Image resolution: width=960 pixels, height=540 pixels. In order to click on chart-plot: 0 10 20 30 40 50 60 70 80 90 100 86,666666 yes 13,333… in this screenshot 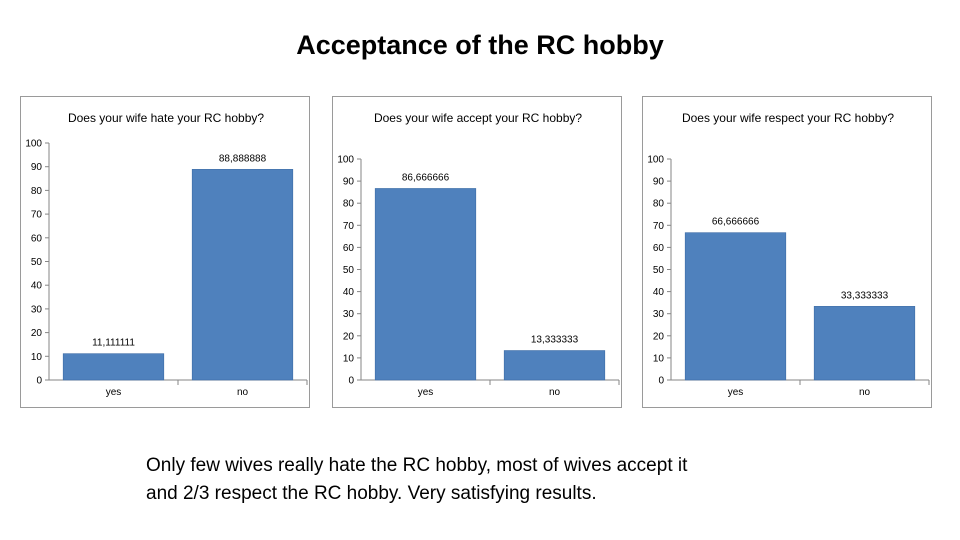, I will do `click(478, 276)`.